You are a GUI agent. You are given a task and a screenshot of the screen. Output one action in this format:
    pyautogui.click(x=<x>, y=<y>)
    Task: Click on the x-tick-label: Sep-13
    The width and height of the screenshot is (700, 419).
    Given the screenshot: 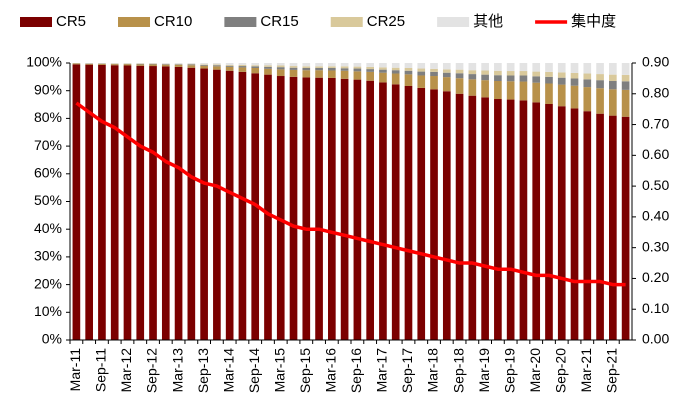 What is the action you would take?
    pyautogui.click(x=203, y=370)
    